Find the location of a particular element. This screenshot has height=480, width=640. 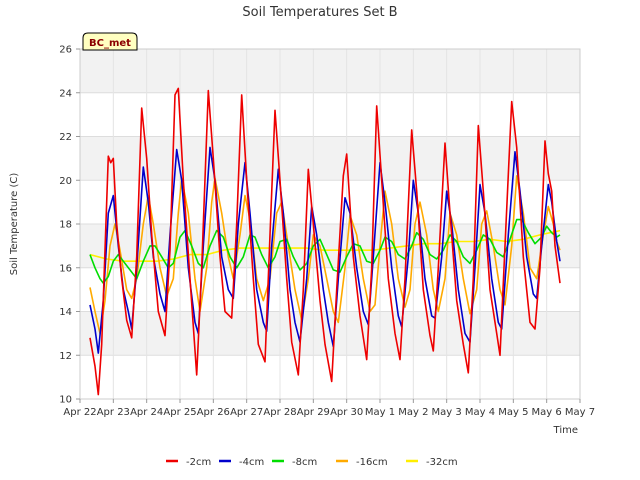

x-tick-label: May 7 is located at coordinates (580, 412).